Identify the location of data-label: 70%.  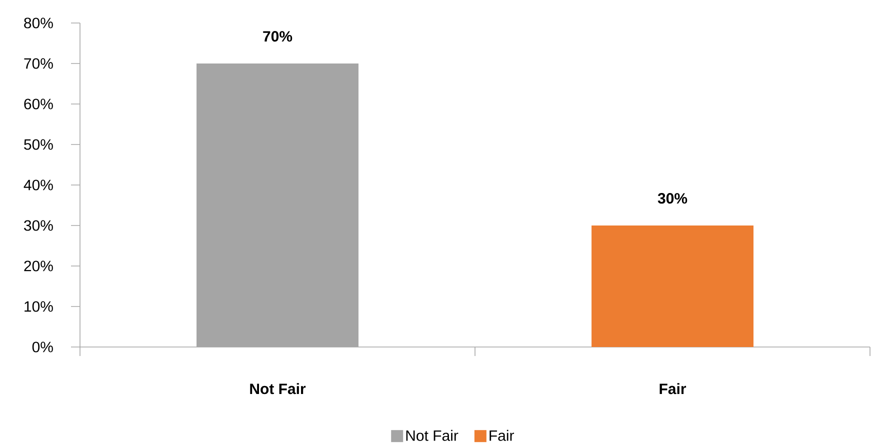
(277, 36).